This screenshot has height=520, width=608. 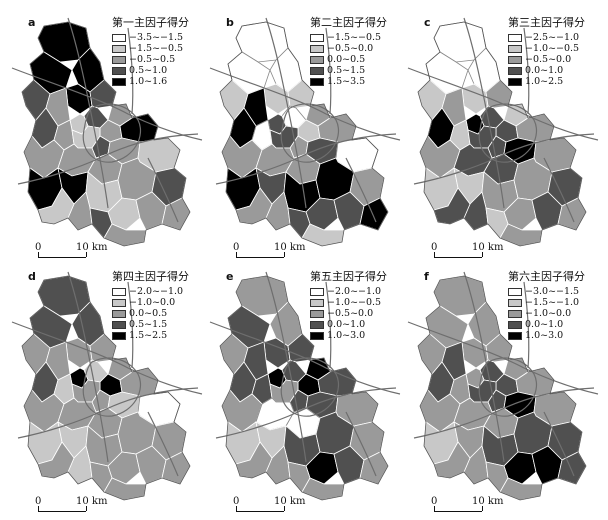 I want to click on panel-letter: d, so click(x=32, y=276).